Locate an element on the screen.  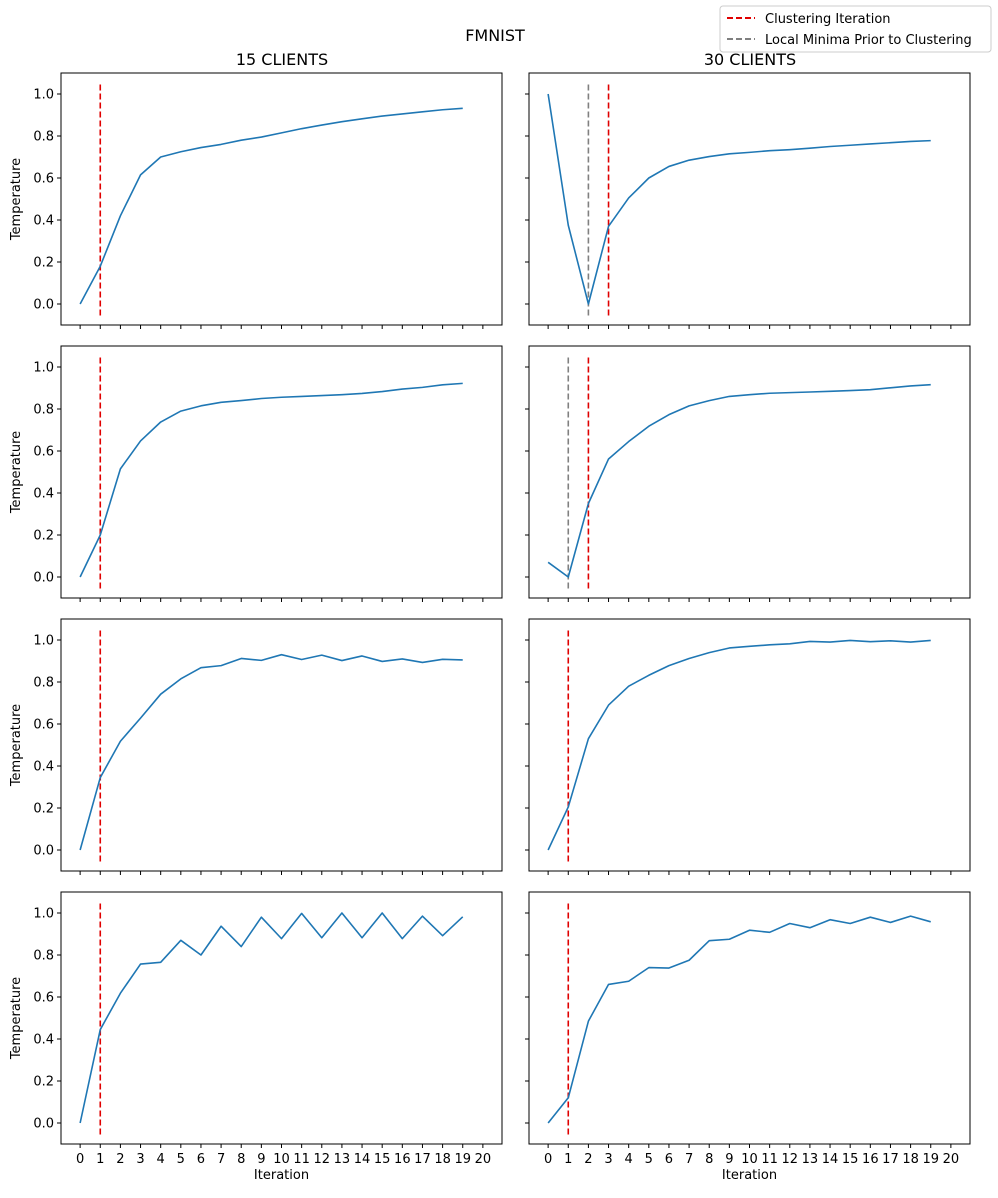
subplot-r0-c0: 0.0 0.2 0.4 0.6 0.8 1.0 Temperature is located at coordinates (256, 200).